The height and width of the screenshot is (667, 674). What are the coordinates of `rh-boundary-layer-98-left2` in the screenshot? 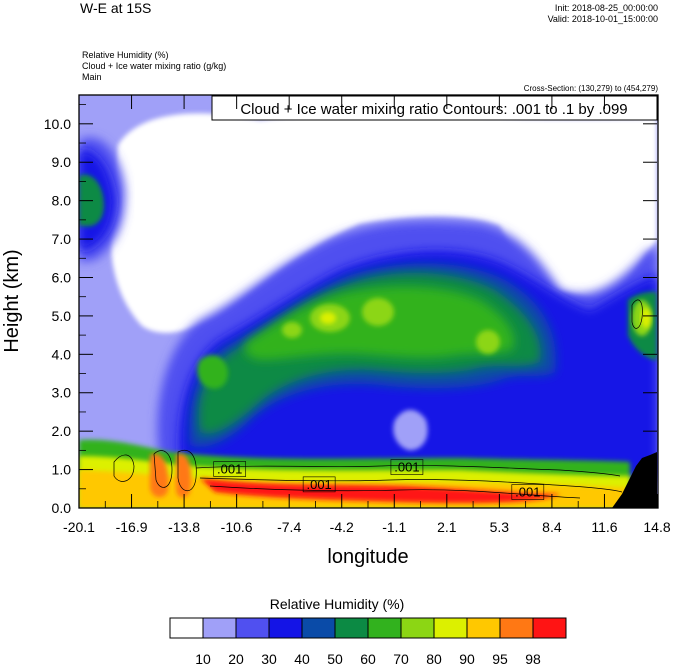 It's located at (184, 475).